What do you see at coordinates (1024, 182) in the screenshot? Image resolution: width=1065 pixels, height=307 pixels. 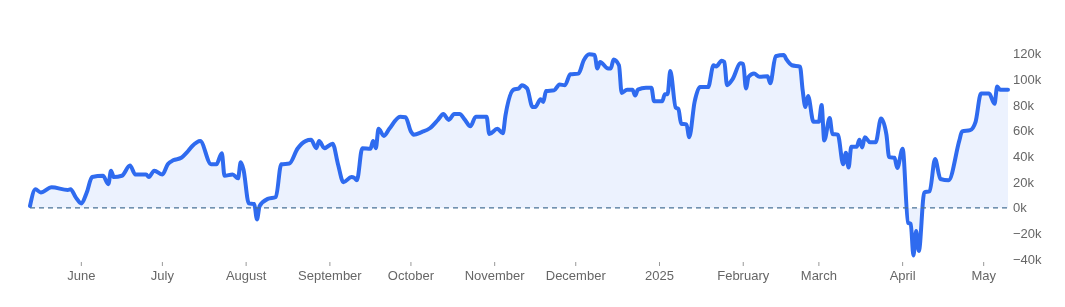 I see `y-tick-label: 20k` at bounding box center [1024, 182].